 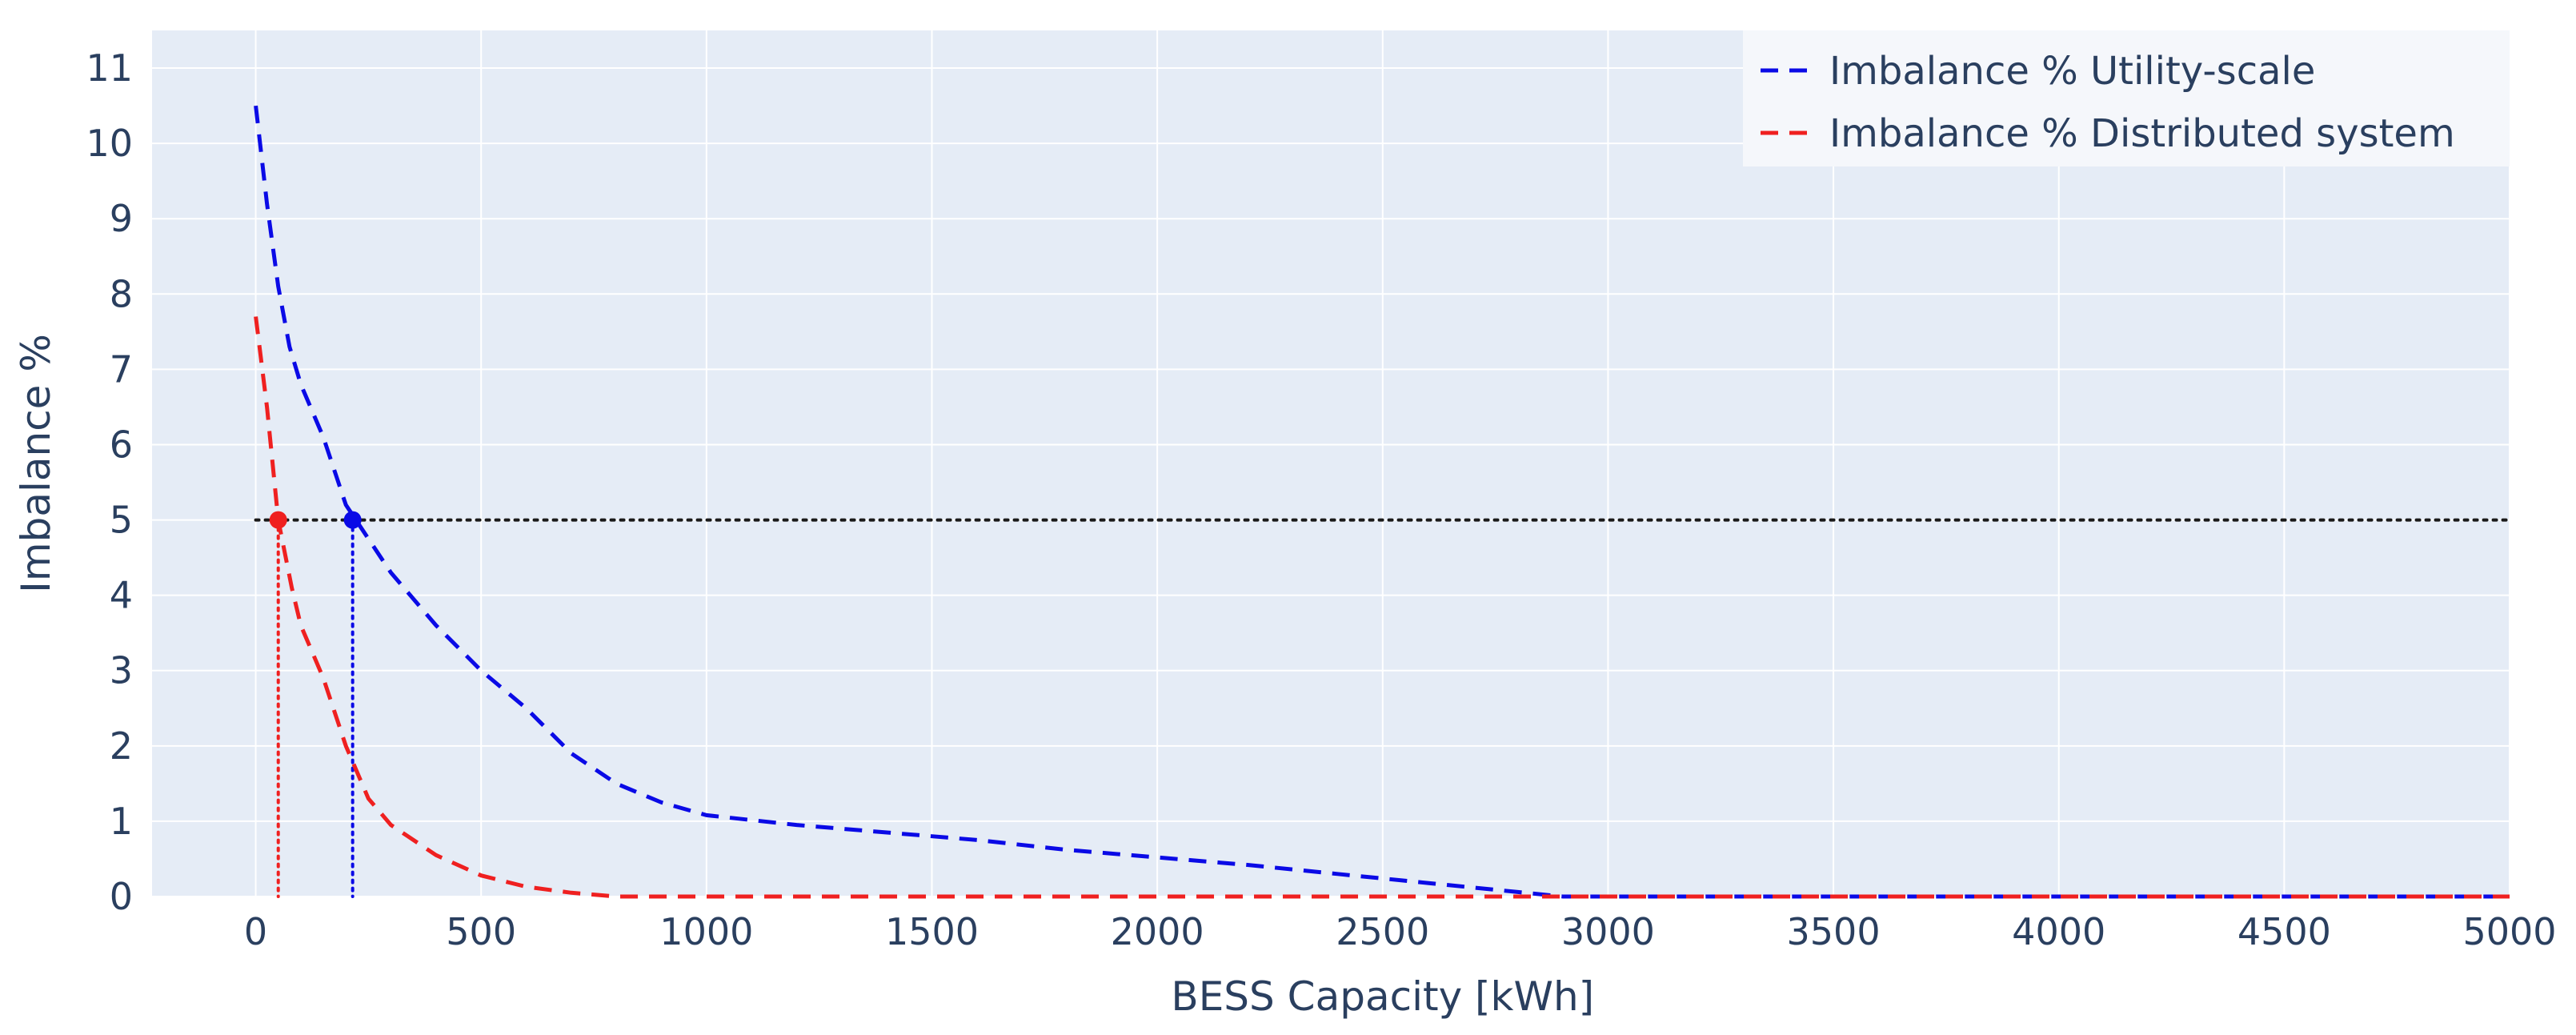 What do you see at coordinates (36, 463) in the screenshot?
I see `y-axis-title: Imbalance %` at bounding box center [36, 463].